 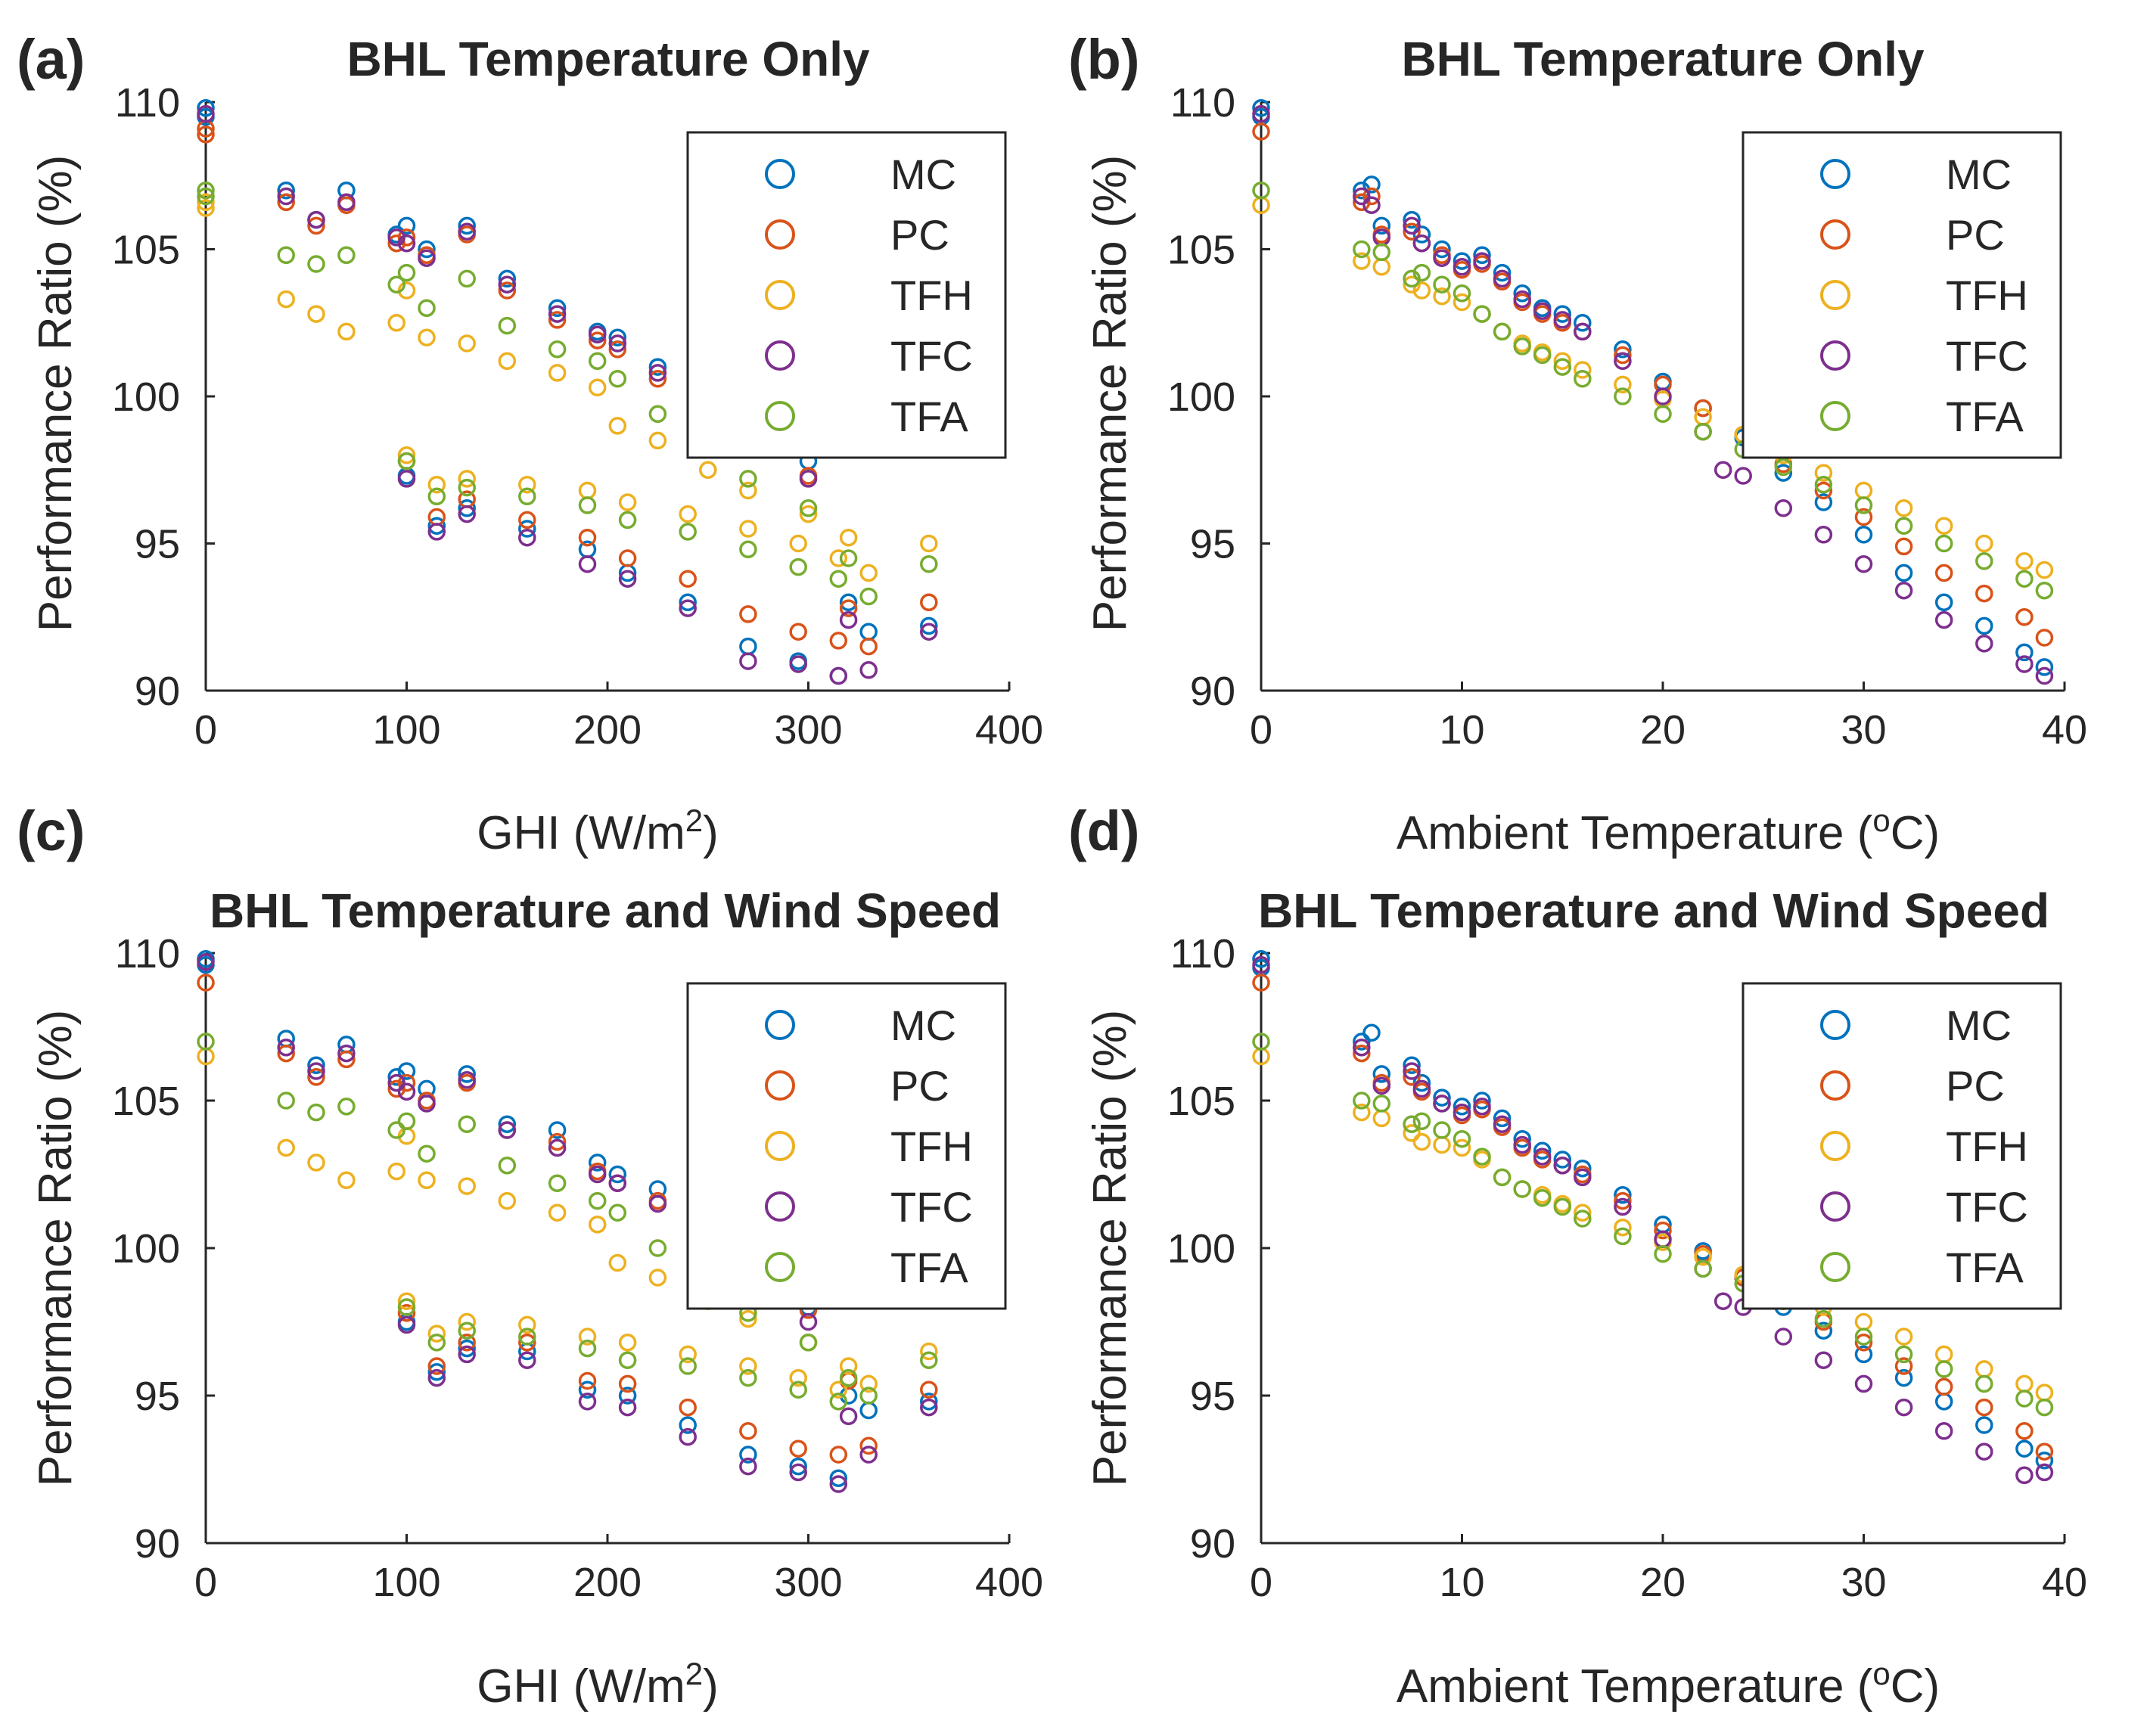 I want to click on x-axis-label-c-main: GHI (W/m, so click(x=581, y=1686).